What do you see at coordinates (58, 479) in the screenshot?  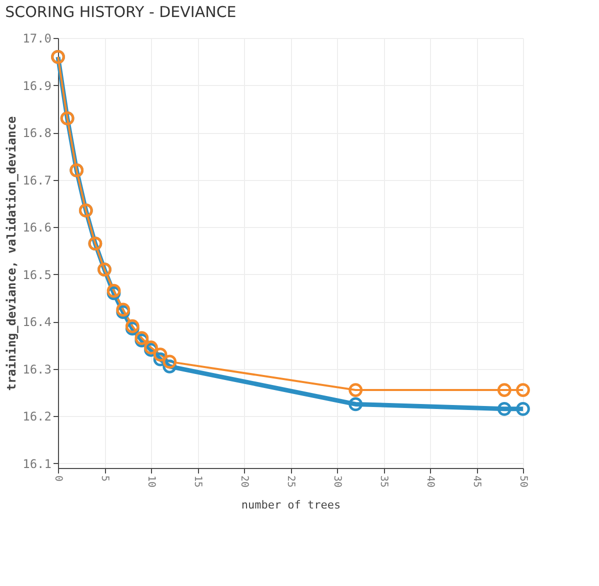 I see `x-tick-label: 0` at bounding box center [58, 479].